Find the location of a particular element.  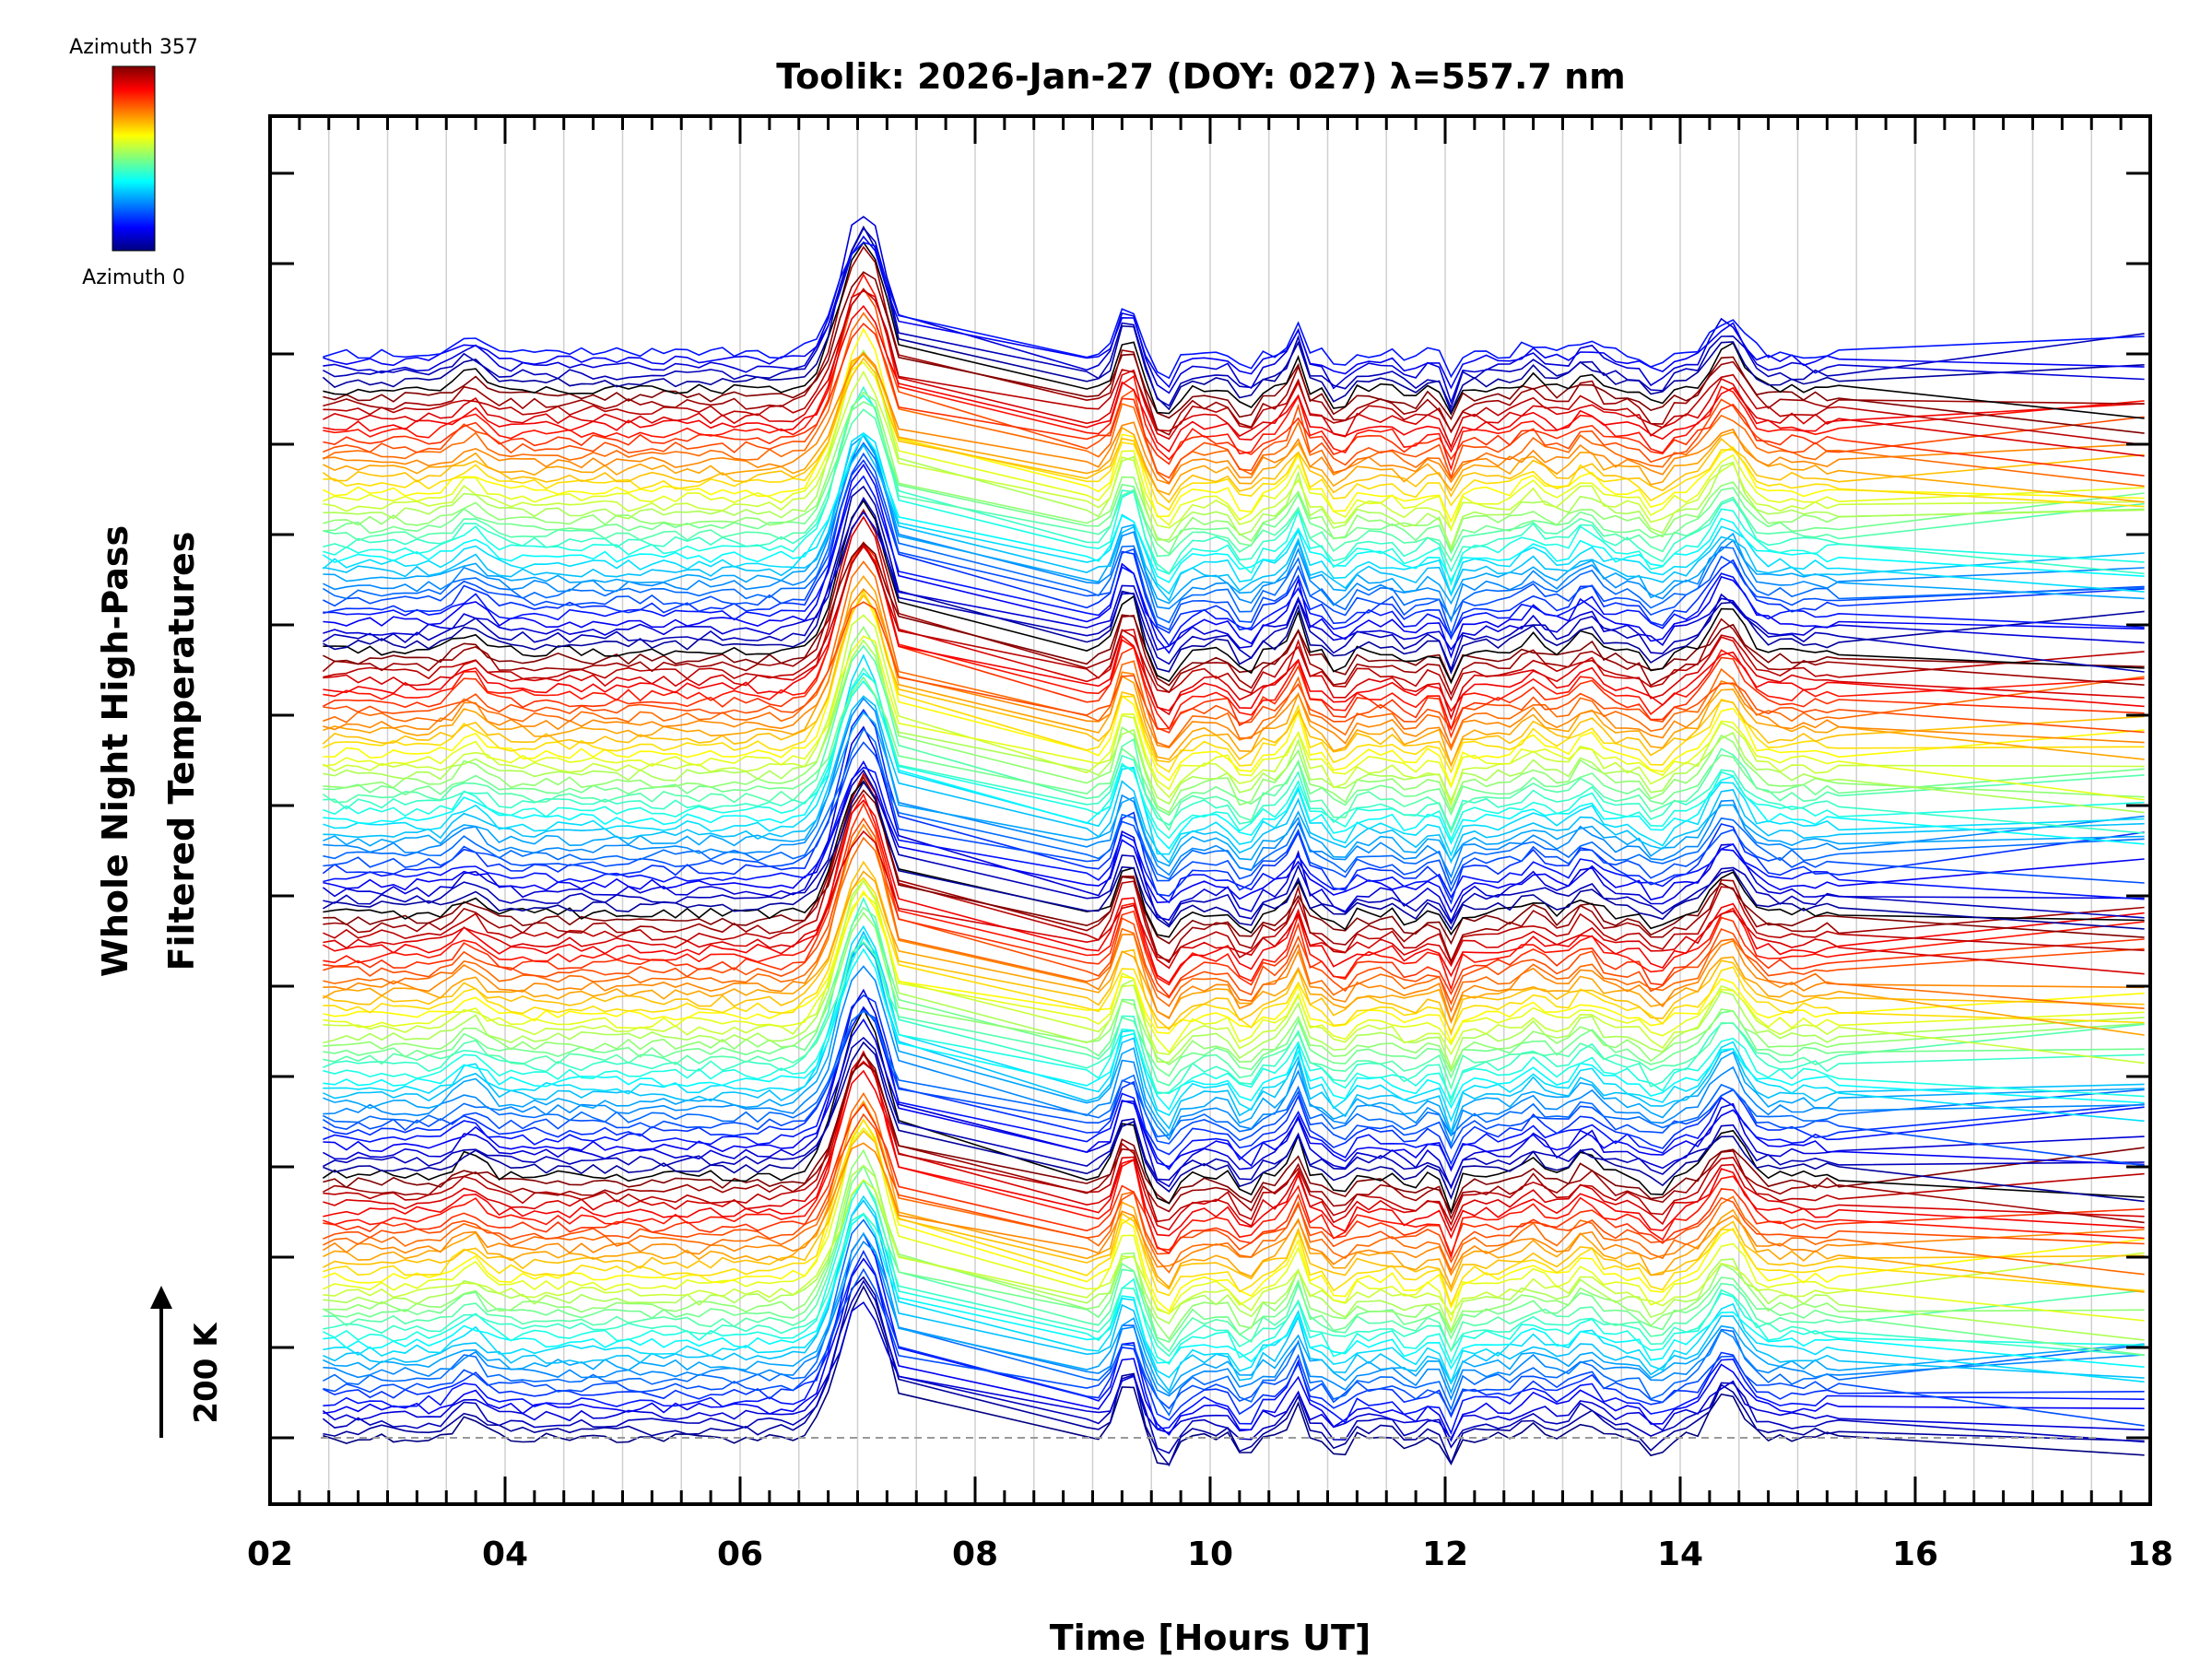

scale-bar-label: 200 K is located at coordinates (206, 1373).